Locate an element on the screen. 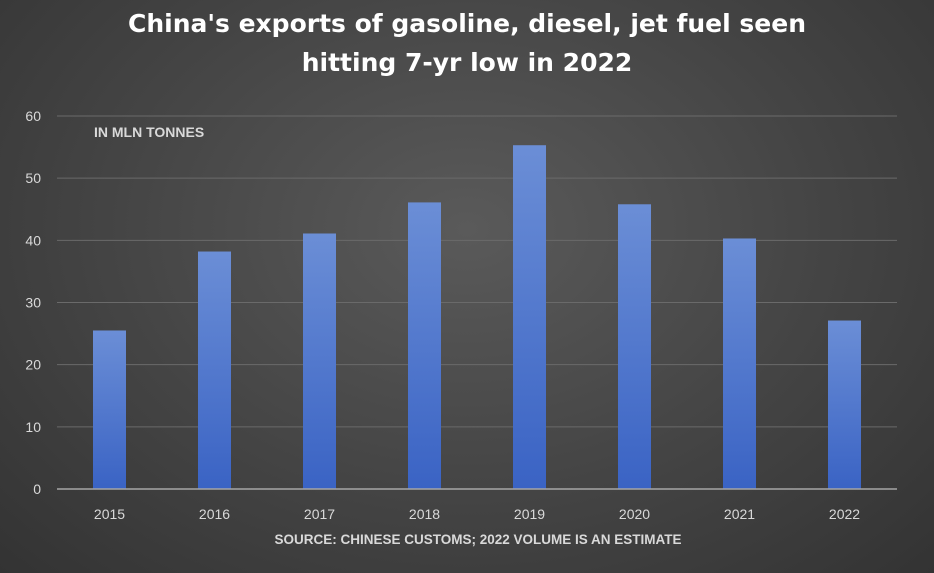 This screenshot has width=934, height=573. bar-2021 is located at coordinates (739, 363).